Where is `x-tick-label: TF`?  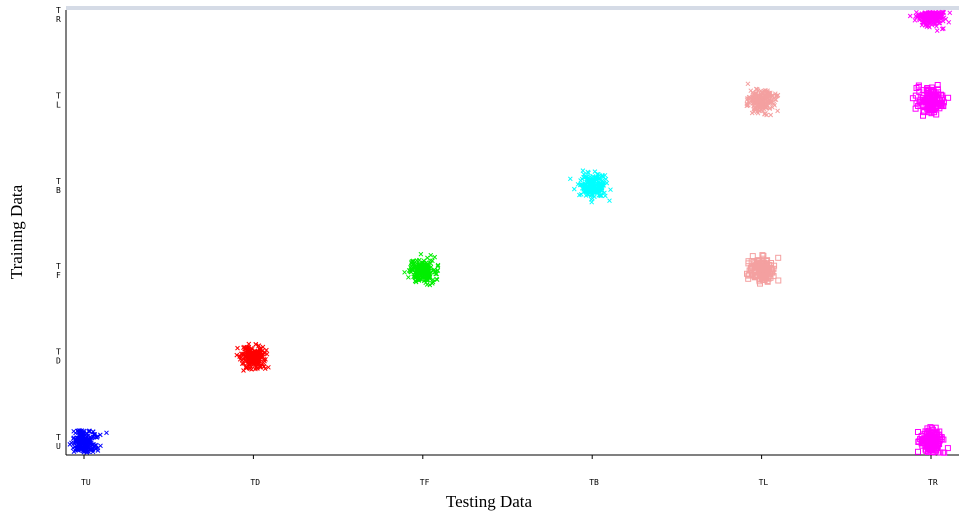 x-tick-label: TF is located at coordinates (425, 482).